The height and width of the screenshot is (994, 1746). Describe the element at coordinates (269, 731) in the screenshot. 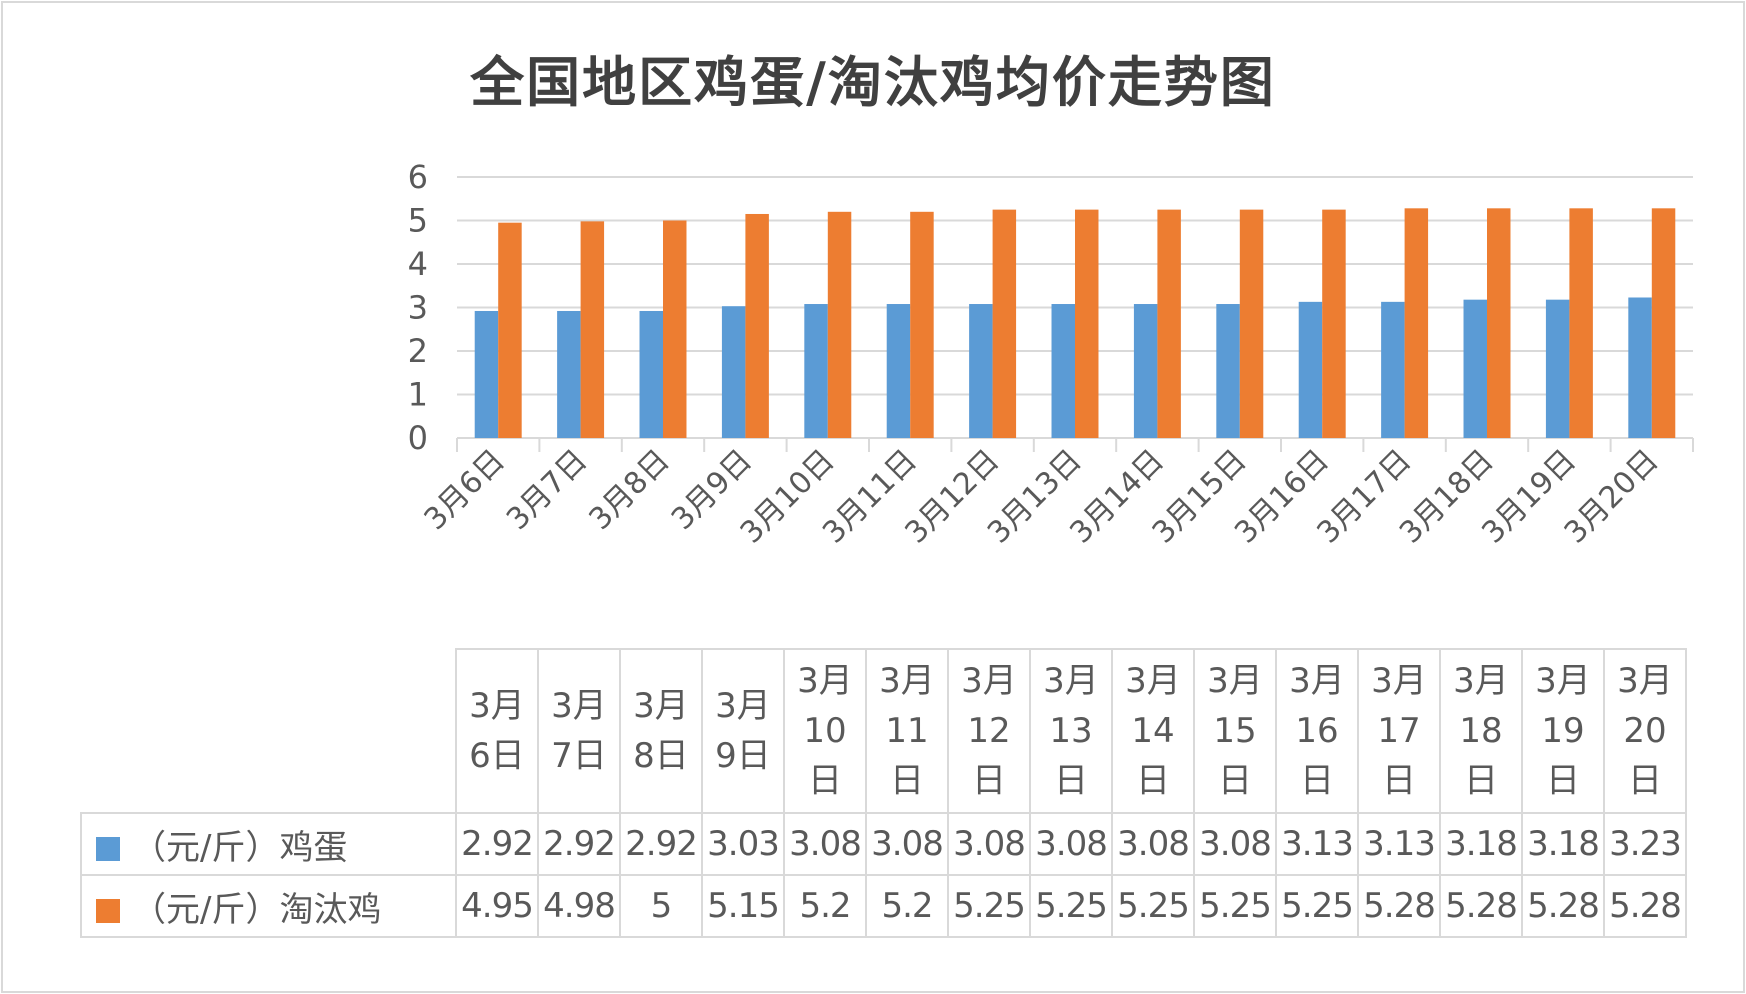

I see `table-corner` at that location.